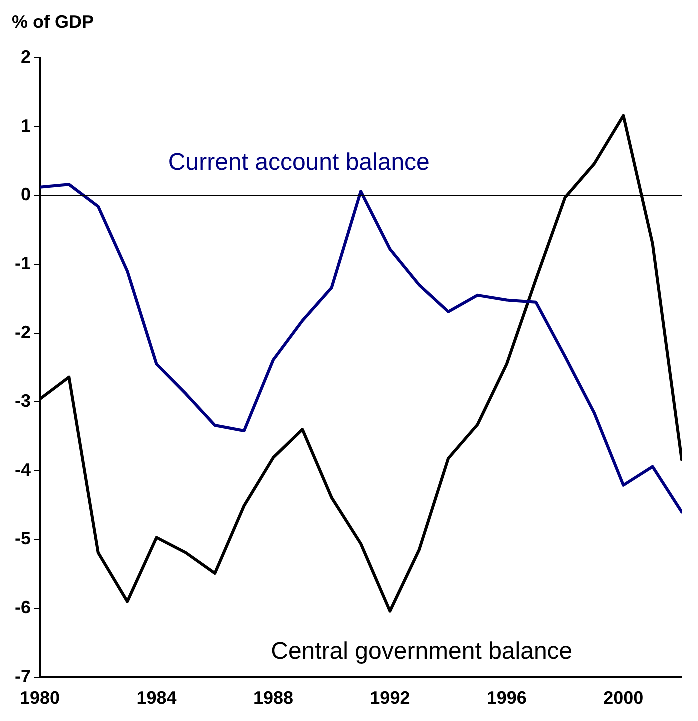  I want to click on text: Central government balance, so click(422, 652).